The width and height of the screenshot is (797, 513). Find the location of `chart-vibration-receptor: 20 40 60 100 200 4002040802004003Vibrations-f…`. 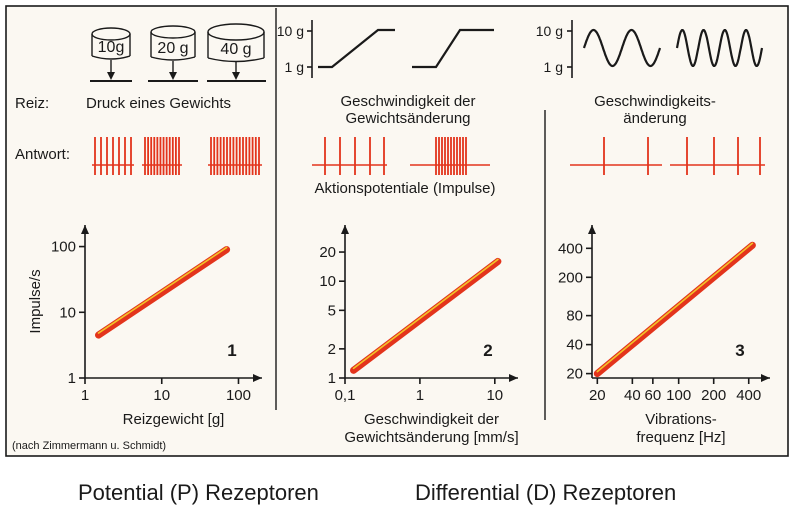

chart-vibration-receptor: 20 40 60 100 200 4002040802004003Vibrations-f… is located at coordinates (664, 335).